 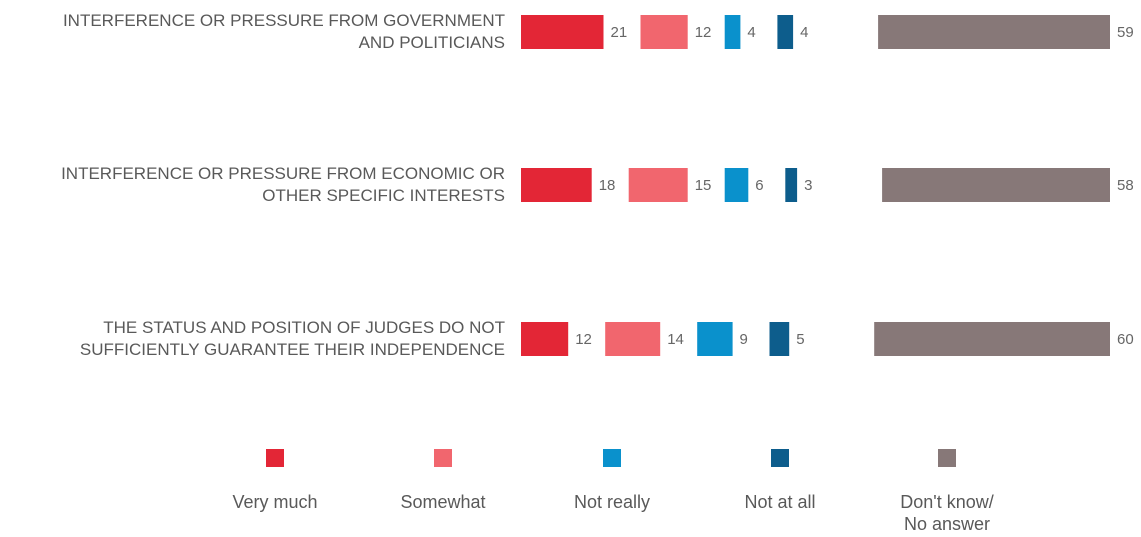 I want to click on category-label-line: THE STATUS AND POSITION OF JUDGES DO NOT, so click(x=304, y=327).